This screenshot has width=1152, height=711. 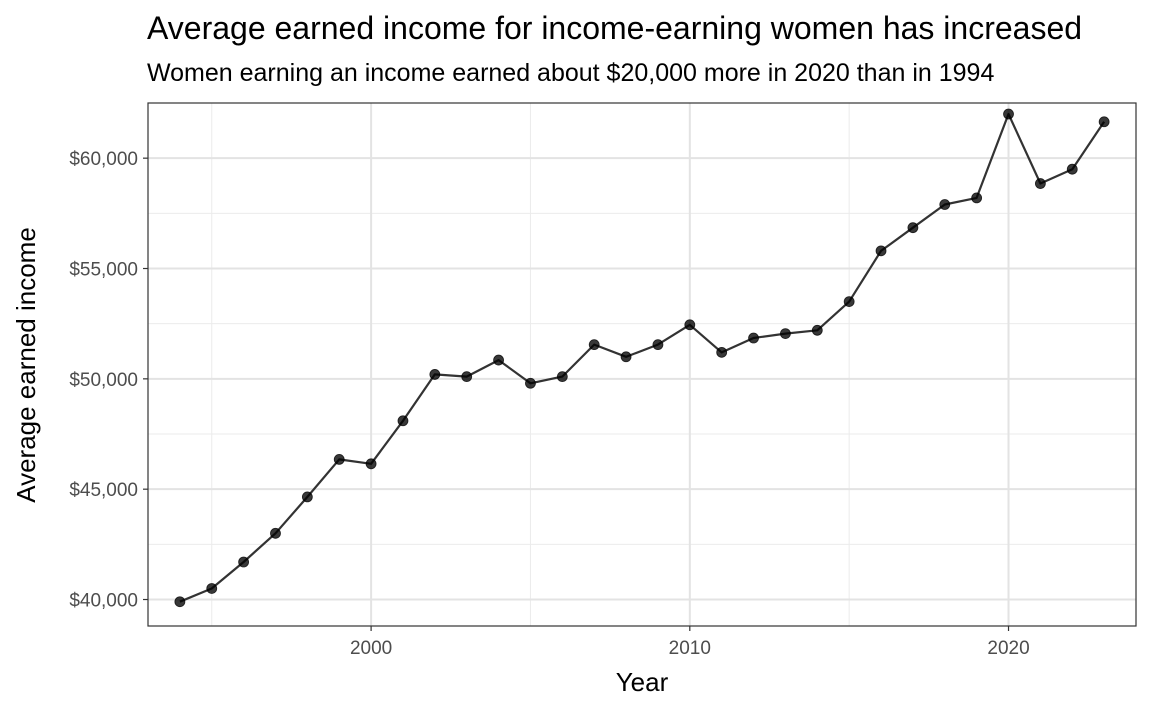 I want to click on y-tick-label: $45,000, so click(x=103, y=490).